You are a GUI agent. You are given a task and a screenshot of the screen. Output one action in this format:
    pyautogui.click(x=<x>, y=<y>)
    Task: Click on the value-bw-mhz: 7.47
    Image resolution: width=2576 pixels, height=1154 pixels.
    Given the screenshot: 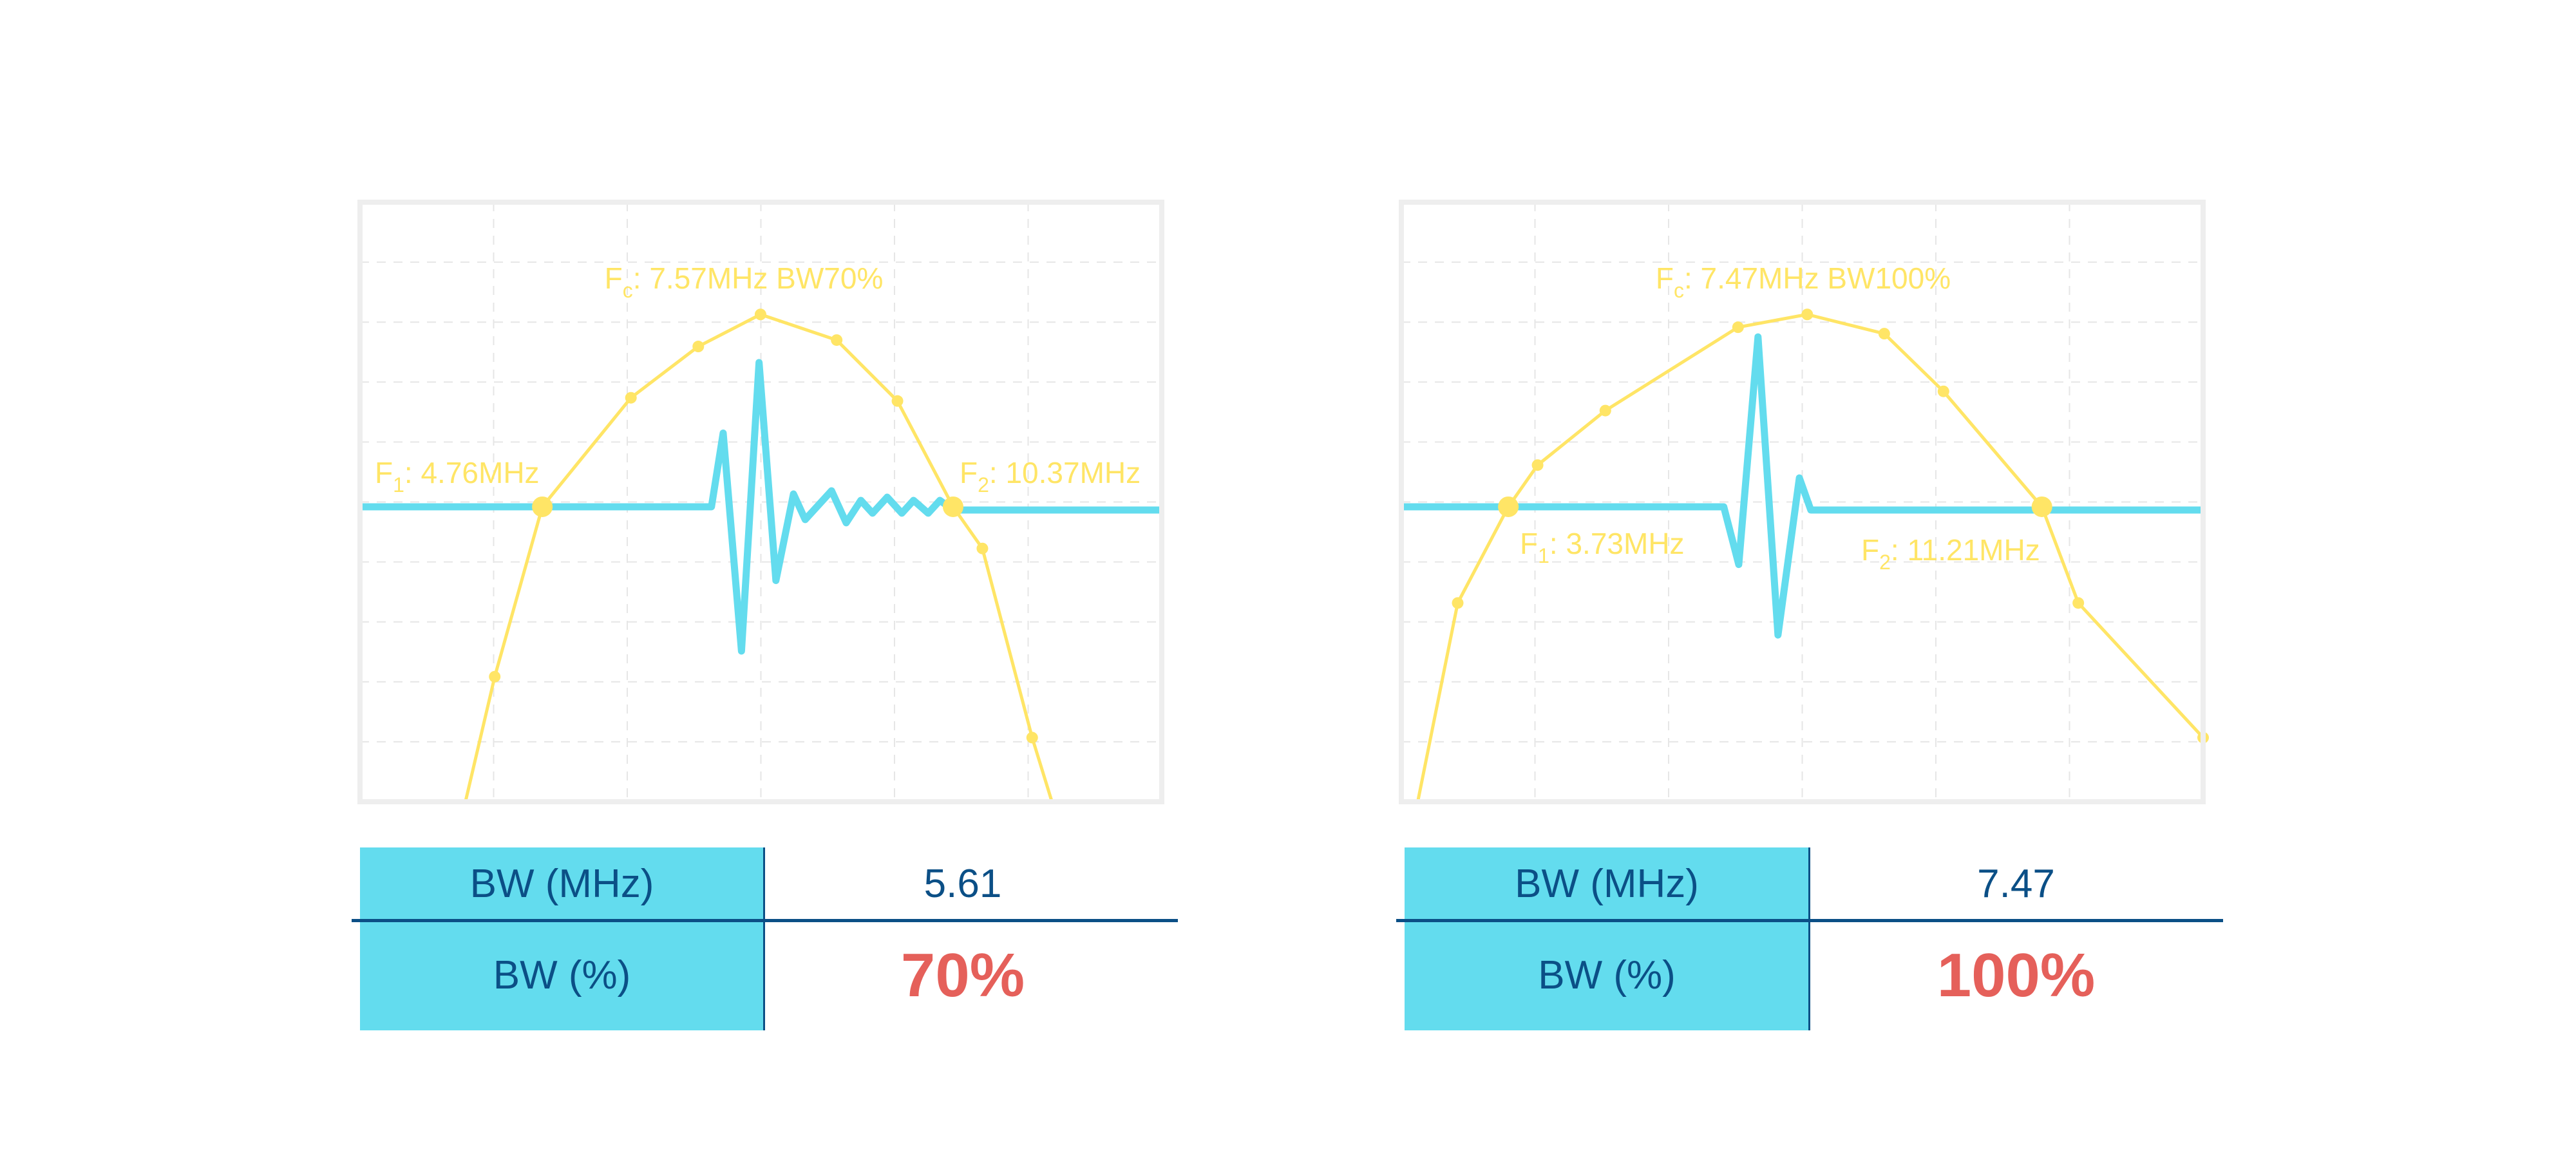 What is the action you would take?
    pyautogui.click(x=2016, y=884)
    